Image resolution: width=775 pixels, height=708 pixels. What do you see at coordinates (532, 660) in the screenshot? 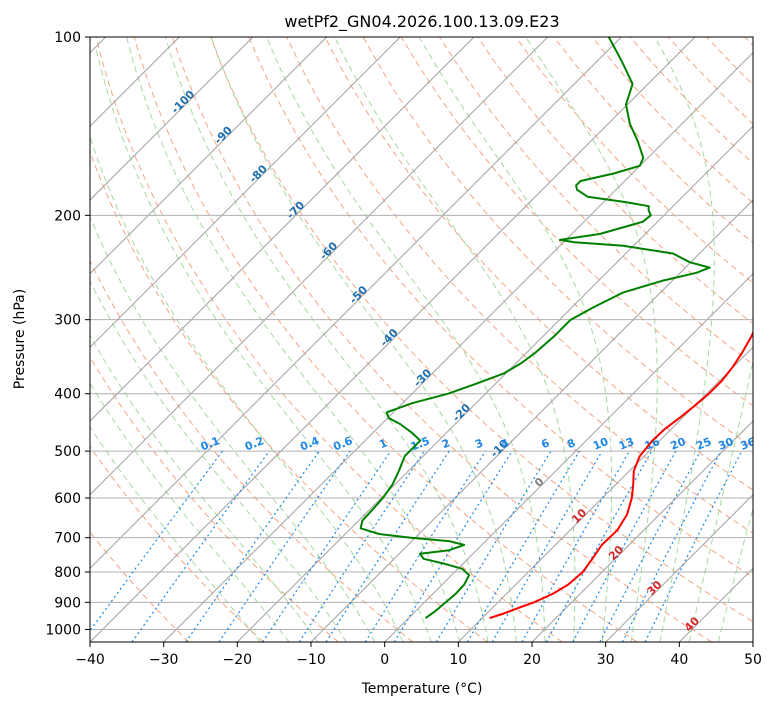
I see `x-tick-label: 20` at bounding box center [532, 660].